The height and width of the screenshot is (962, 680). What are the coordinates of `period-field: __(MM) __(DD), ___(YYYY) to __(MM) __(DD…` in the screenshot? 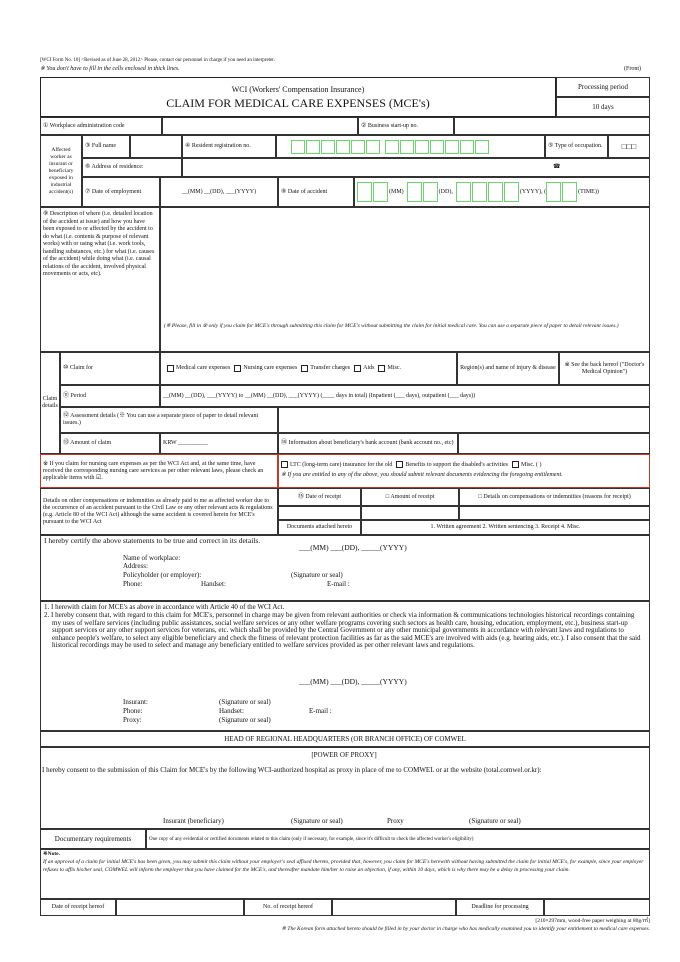 It's located at (405, 396).